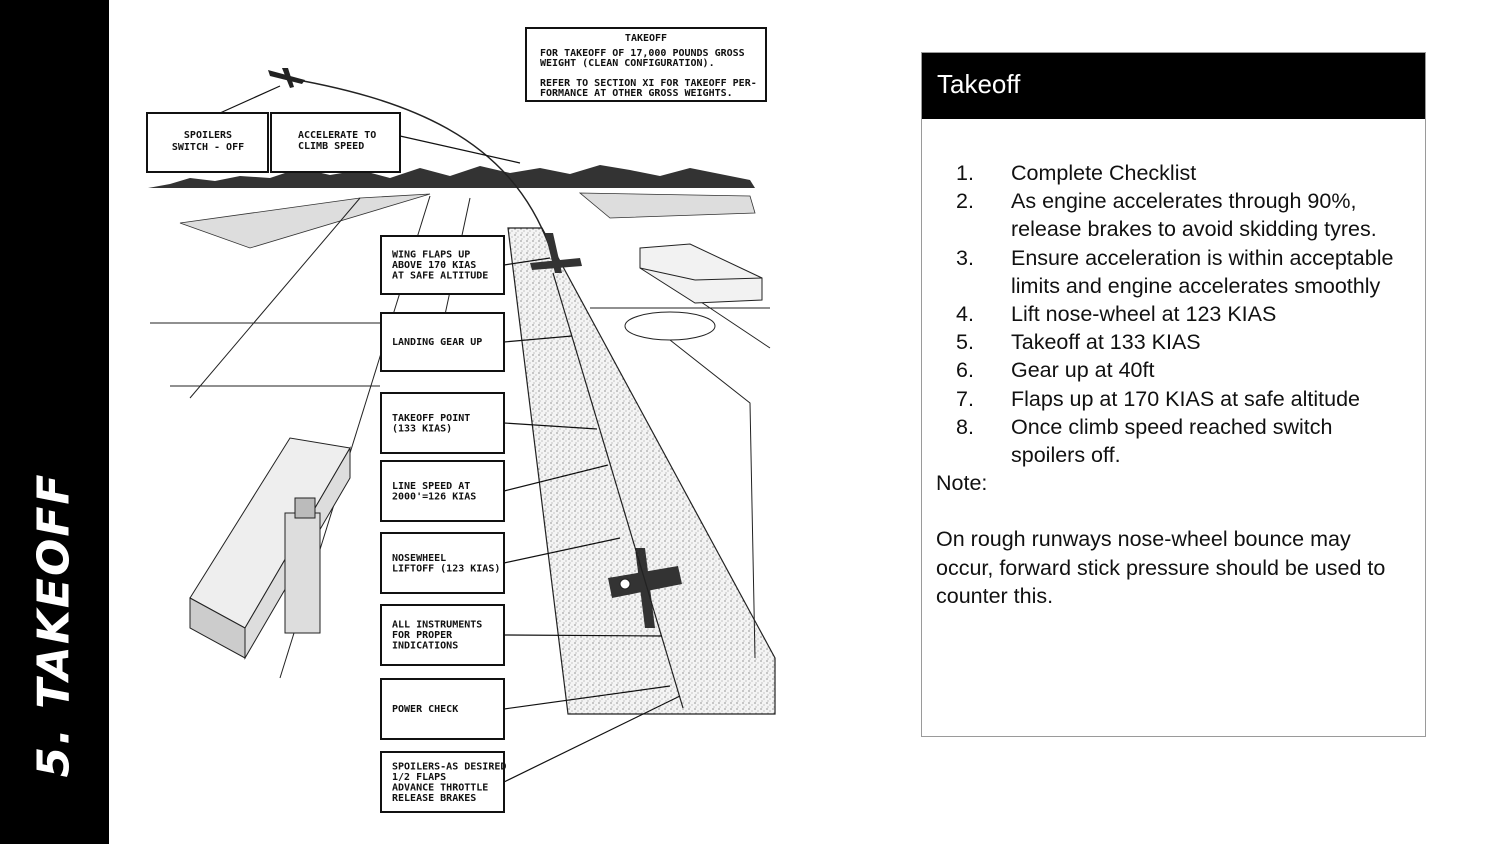 Image resolution: width=1500 pixels, height=844 pixels. I want to click on step-number: 6., so click(965, 370).